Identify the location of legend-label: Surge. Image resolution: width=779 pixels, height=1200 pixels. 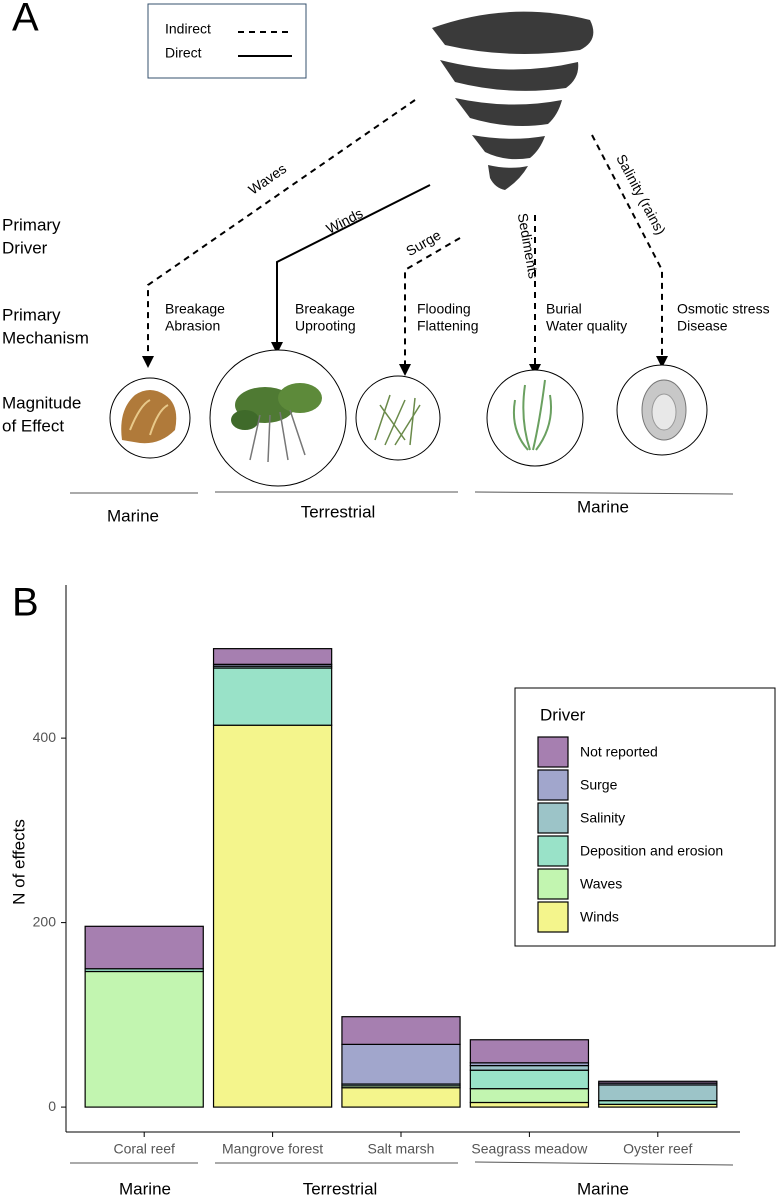
(599, 785).